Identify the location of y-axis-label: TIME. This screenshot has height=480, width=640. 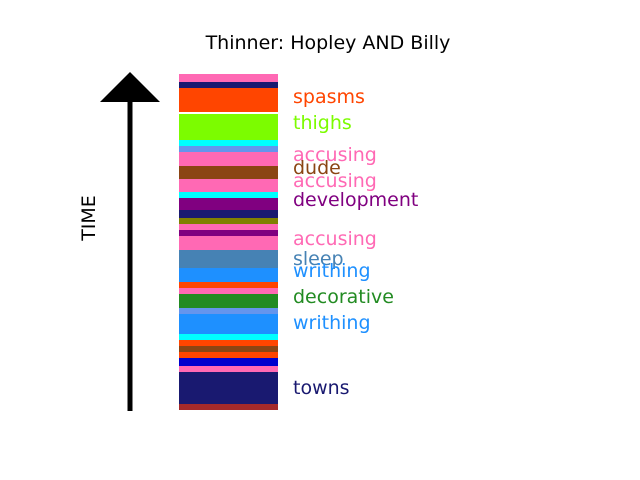
(89, 218).